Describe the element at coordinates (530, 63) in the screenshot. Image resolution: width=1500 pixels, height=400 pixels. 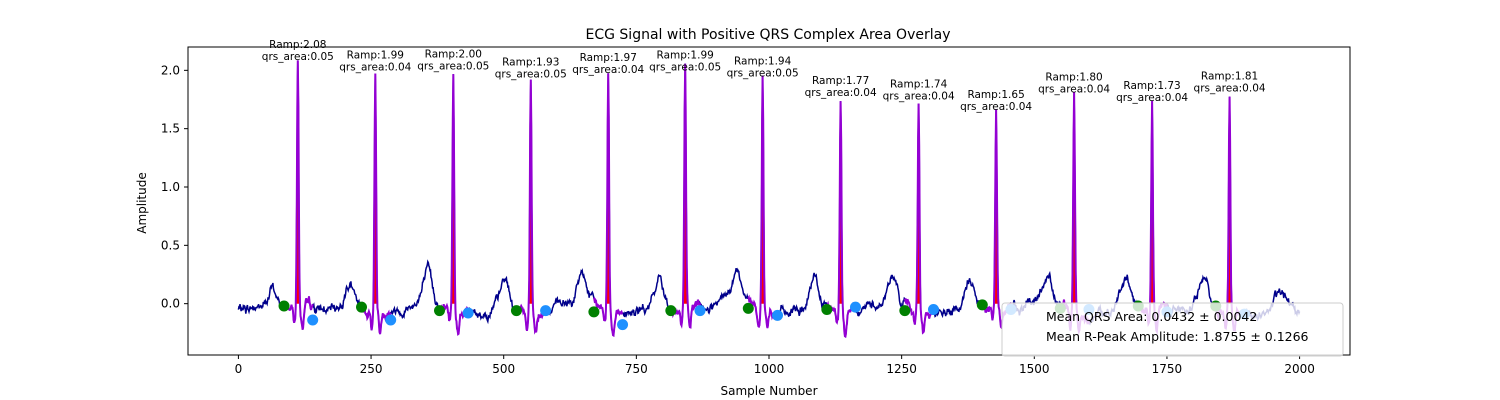
I see `r-amplitude-label: Ramp:1.93` at that location.